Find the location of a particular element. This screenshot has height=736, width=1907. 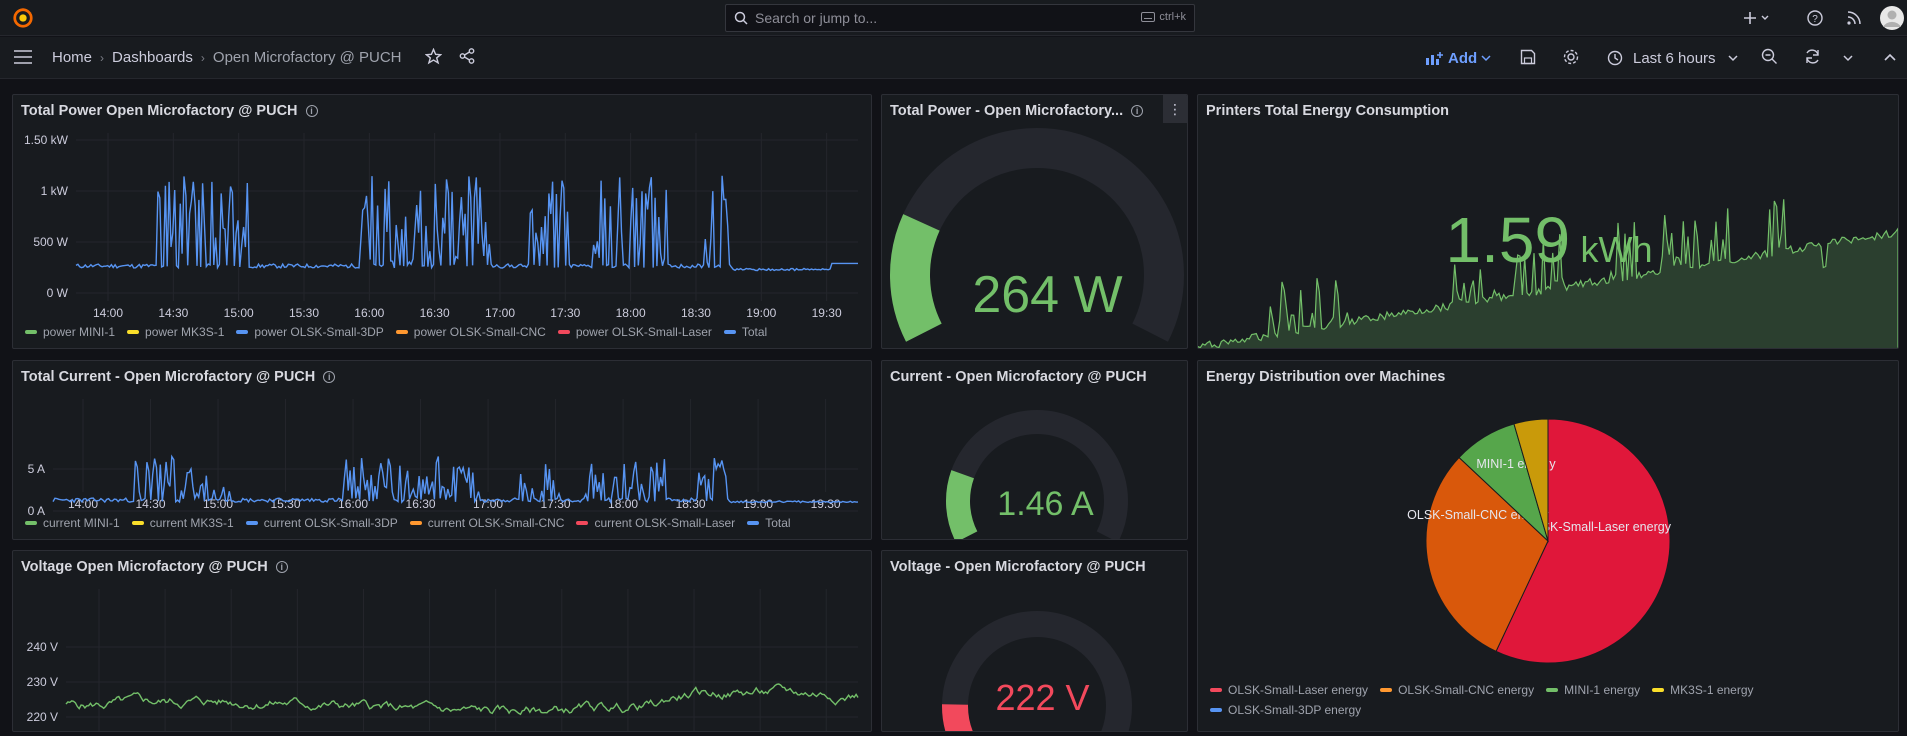

legend-label: current MINI-1 is located at coordinates (81, 523).